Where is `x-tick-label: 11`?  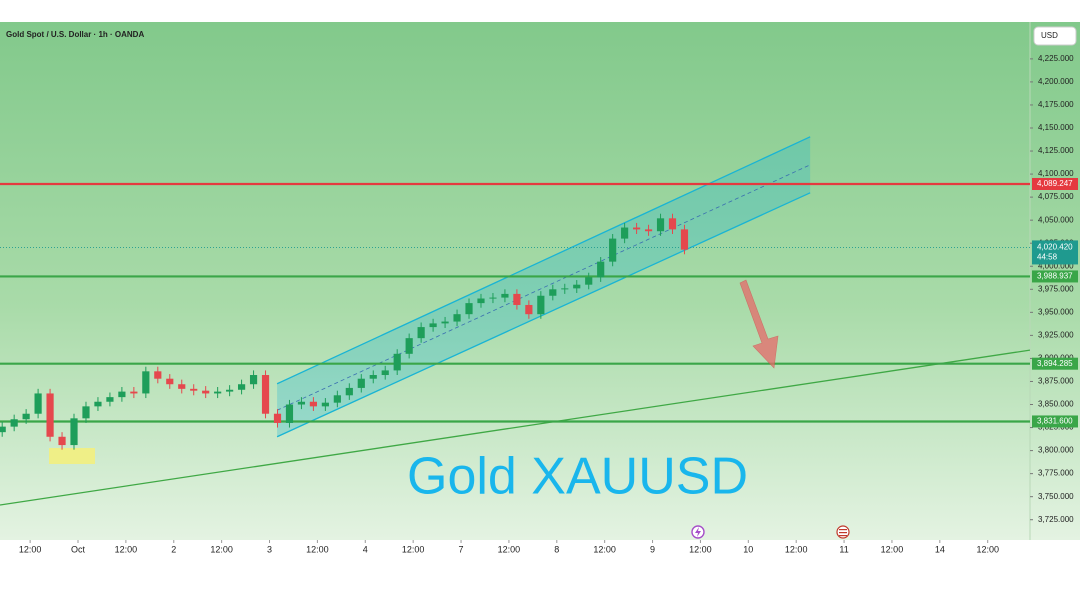 x-tick-label: 11 is located at coordinates (843, 549).